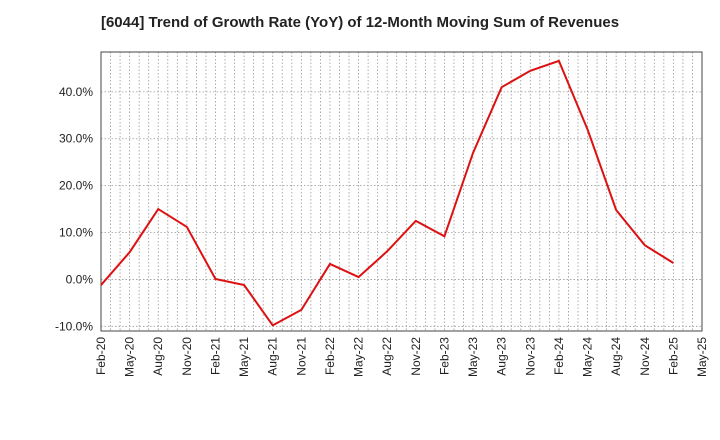  Describe the element at coordinates (74, 209) in the screenshot. I see `y-axis-labels: -10.0% 0.0% 10.0% 20.0% 30.0% 40.0%` at that location.